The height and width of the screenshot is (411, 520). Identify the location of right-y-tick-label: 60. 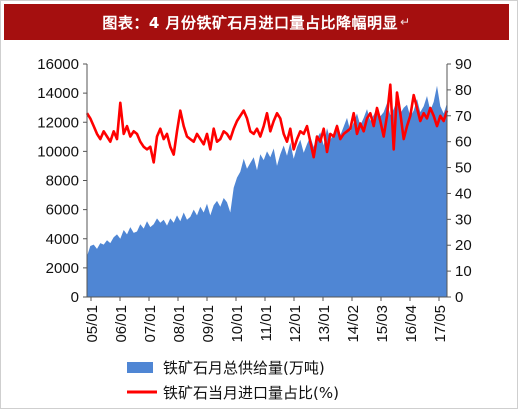
(463, 142).